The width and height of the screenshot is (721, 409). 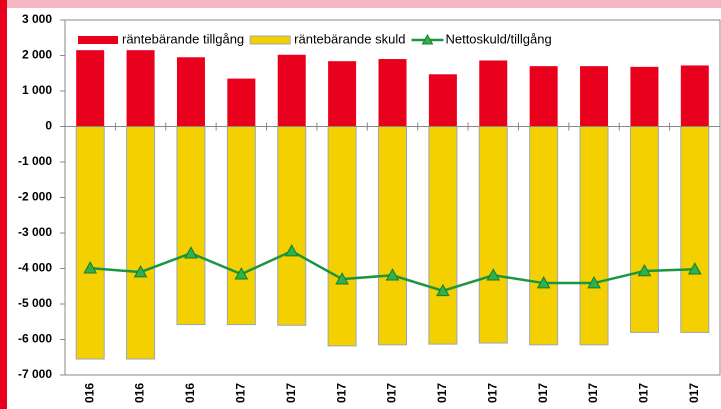 I want to click on y-tick-label: 0, so click(x=48, y=126).